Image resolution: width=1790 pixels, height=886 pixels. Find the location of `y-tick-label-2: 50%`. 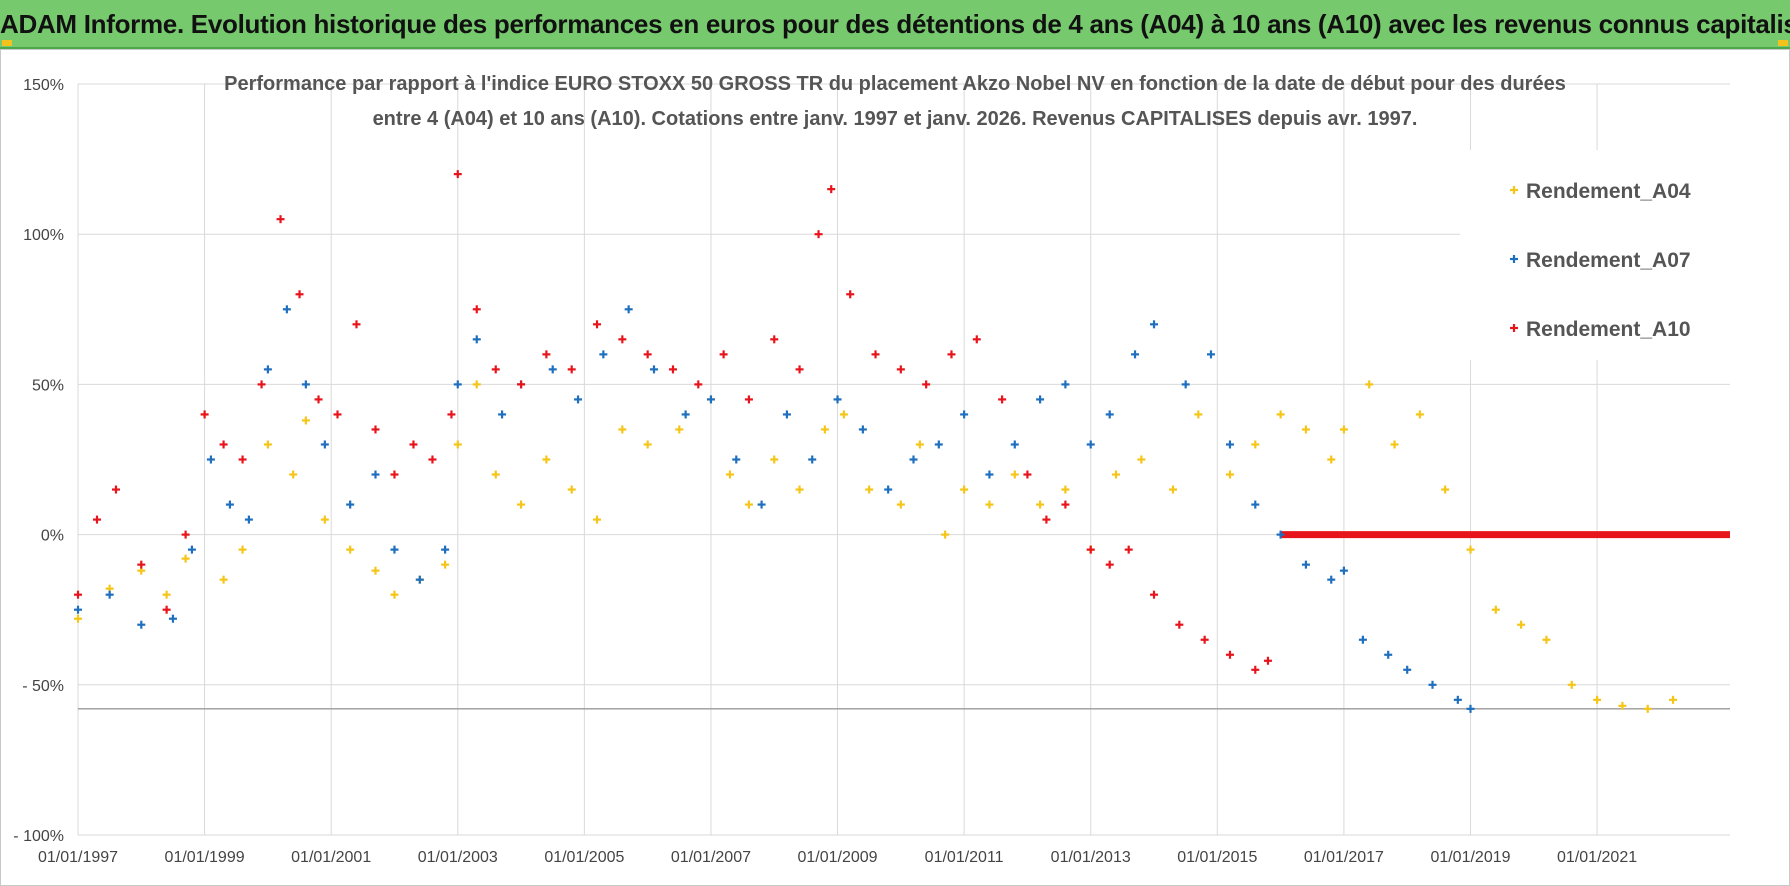

y-tick-label-2: 50% is located at coordinates (48, 385).